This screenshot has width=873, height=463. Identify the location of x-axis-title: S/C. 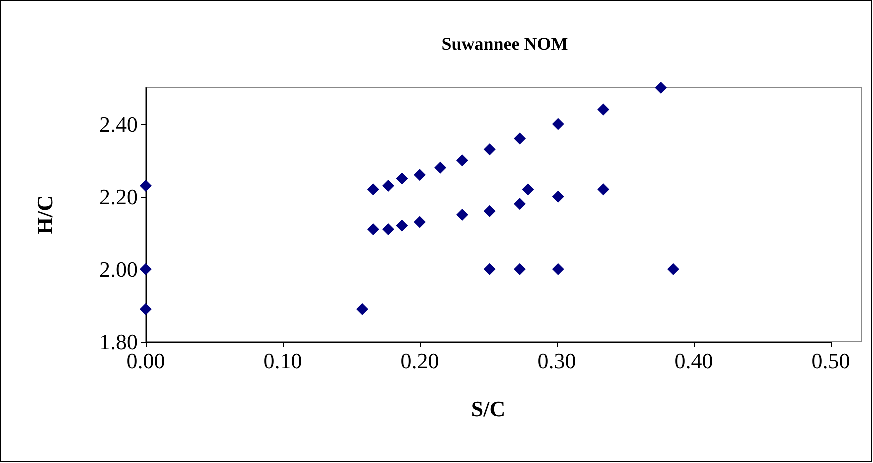
(488, 409).